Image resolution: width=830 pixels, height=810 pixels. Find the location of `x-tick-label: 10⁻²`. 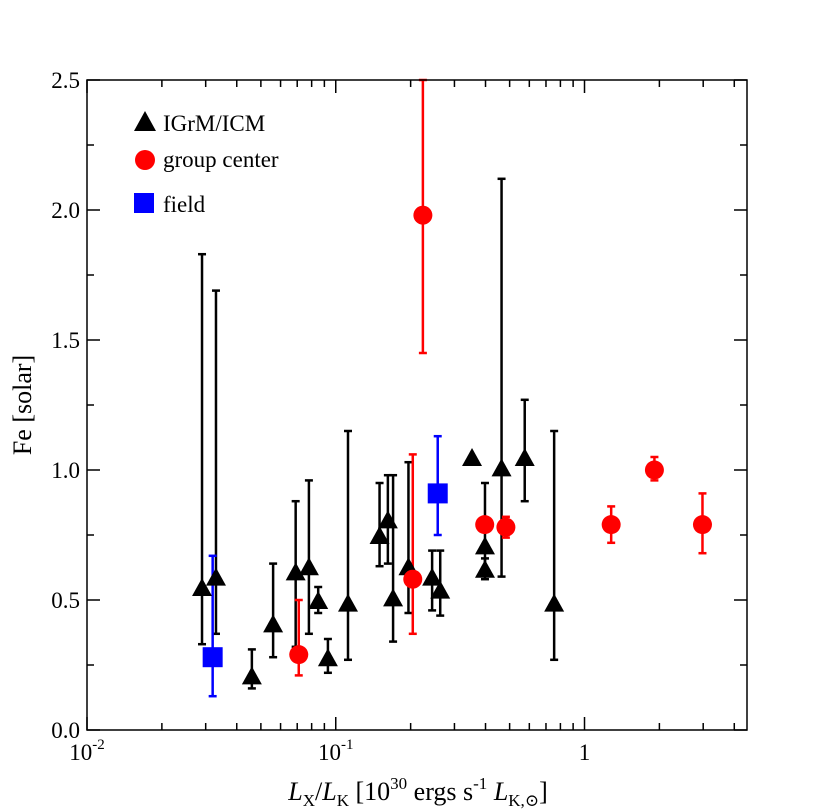

x-tick-label: 10⁻² is located at coordinates (87, 751).